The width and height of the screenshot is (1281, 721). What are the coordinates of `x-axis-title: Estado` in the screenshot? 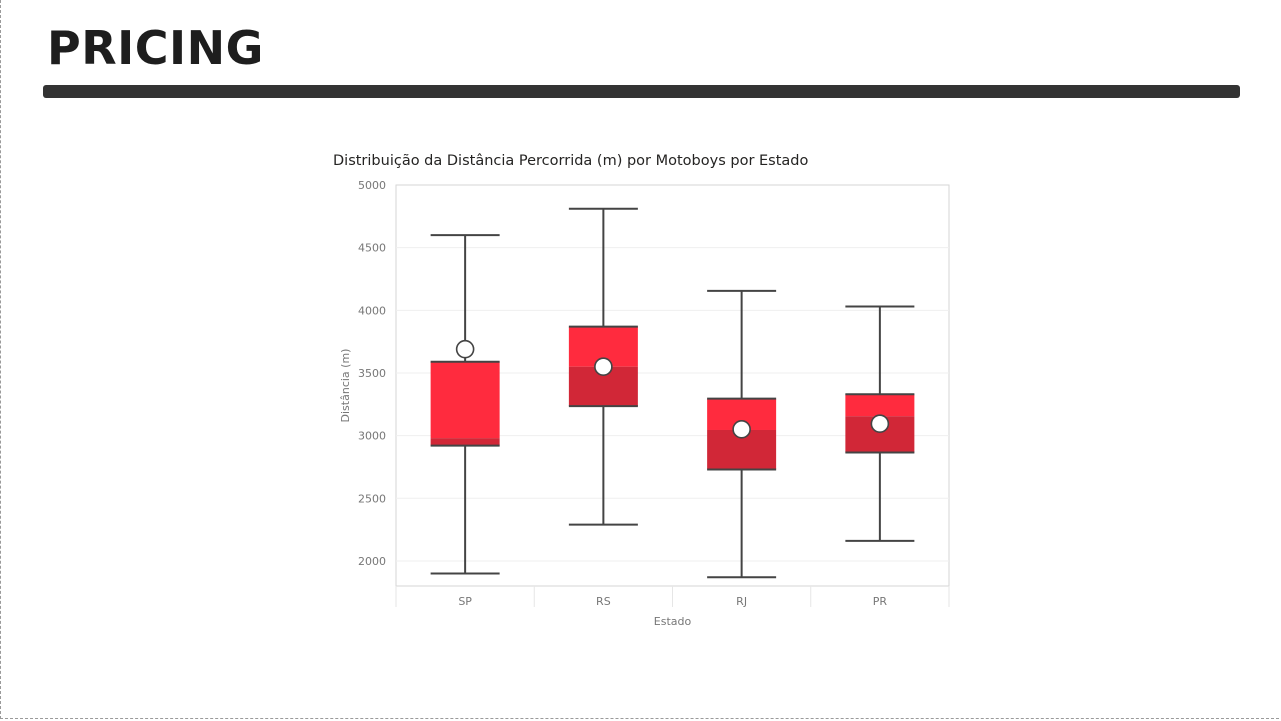 It's located at (673, 621).